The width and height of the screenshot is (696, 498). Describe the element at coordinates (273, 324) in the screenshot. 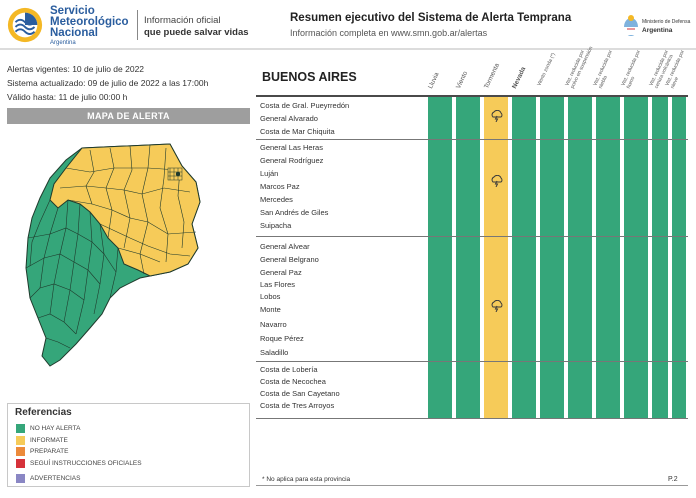

I see `city-label: Navarro` at that location.